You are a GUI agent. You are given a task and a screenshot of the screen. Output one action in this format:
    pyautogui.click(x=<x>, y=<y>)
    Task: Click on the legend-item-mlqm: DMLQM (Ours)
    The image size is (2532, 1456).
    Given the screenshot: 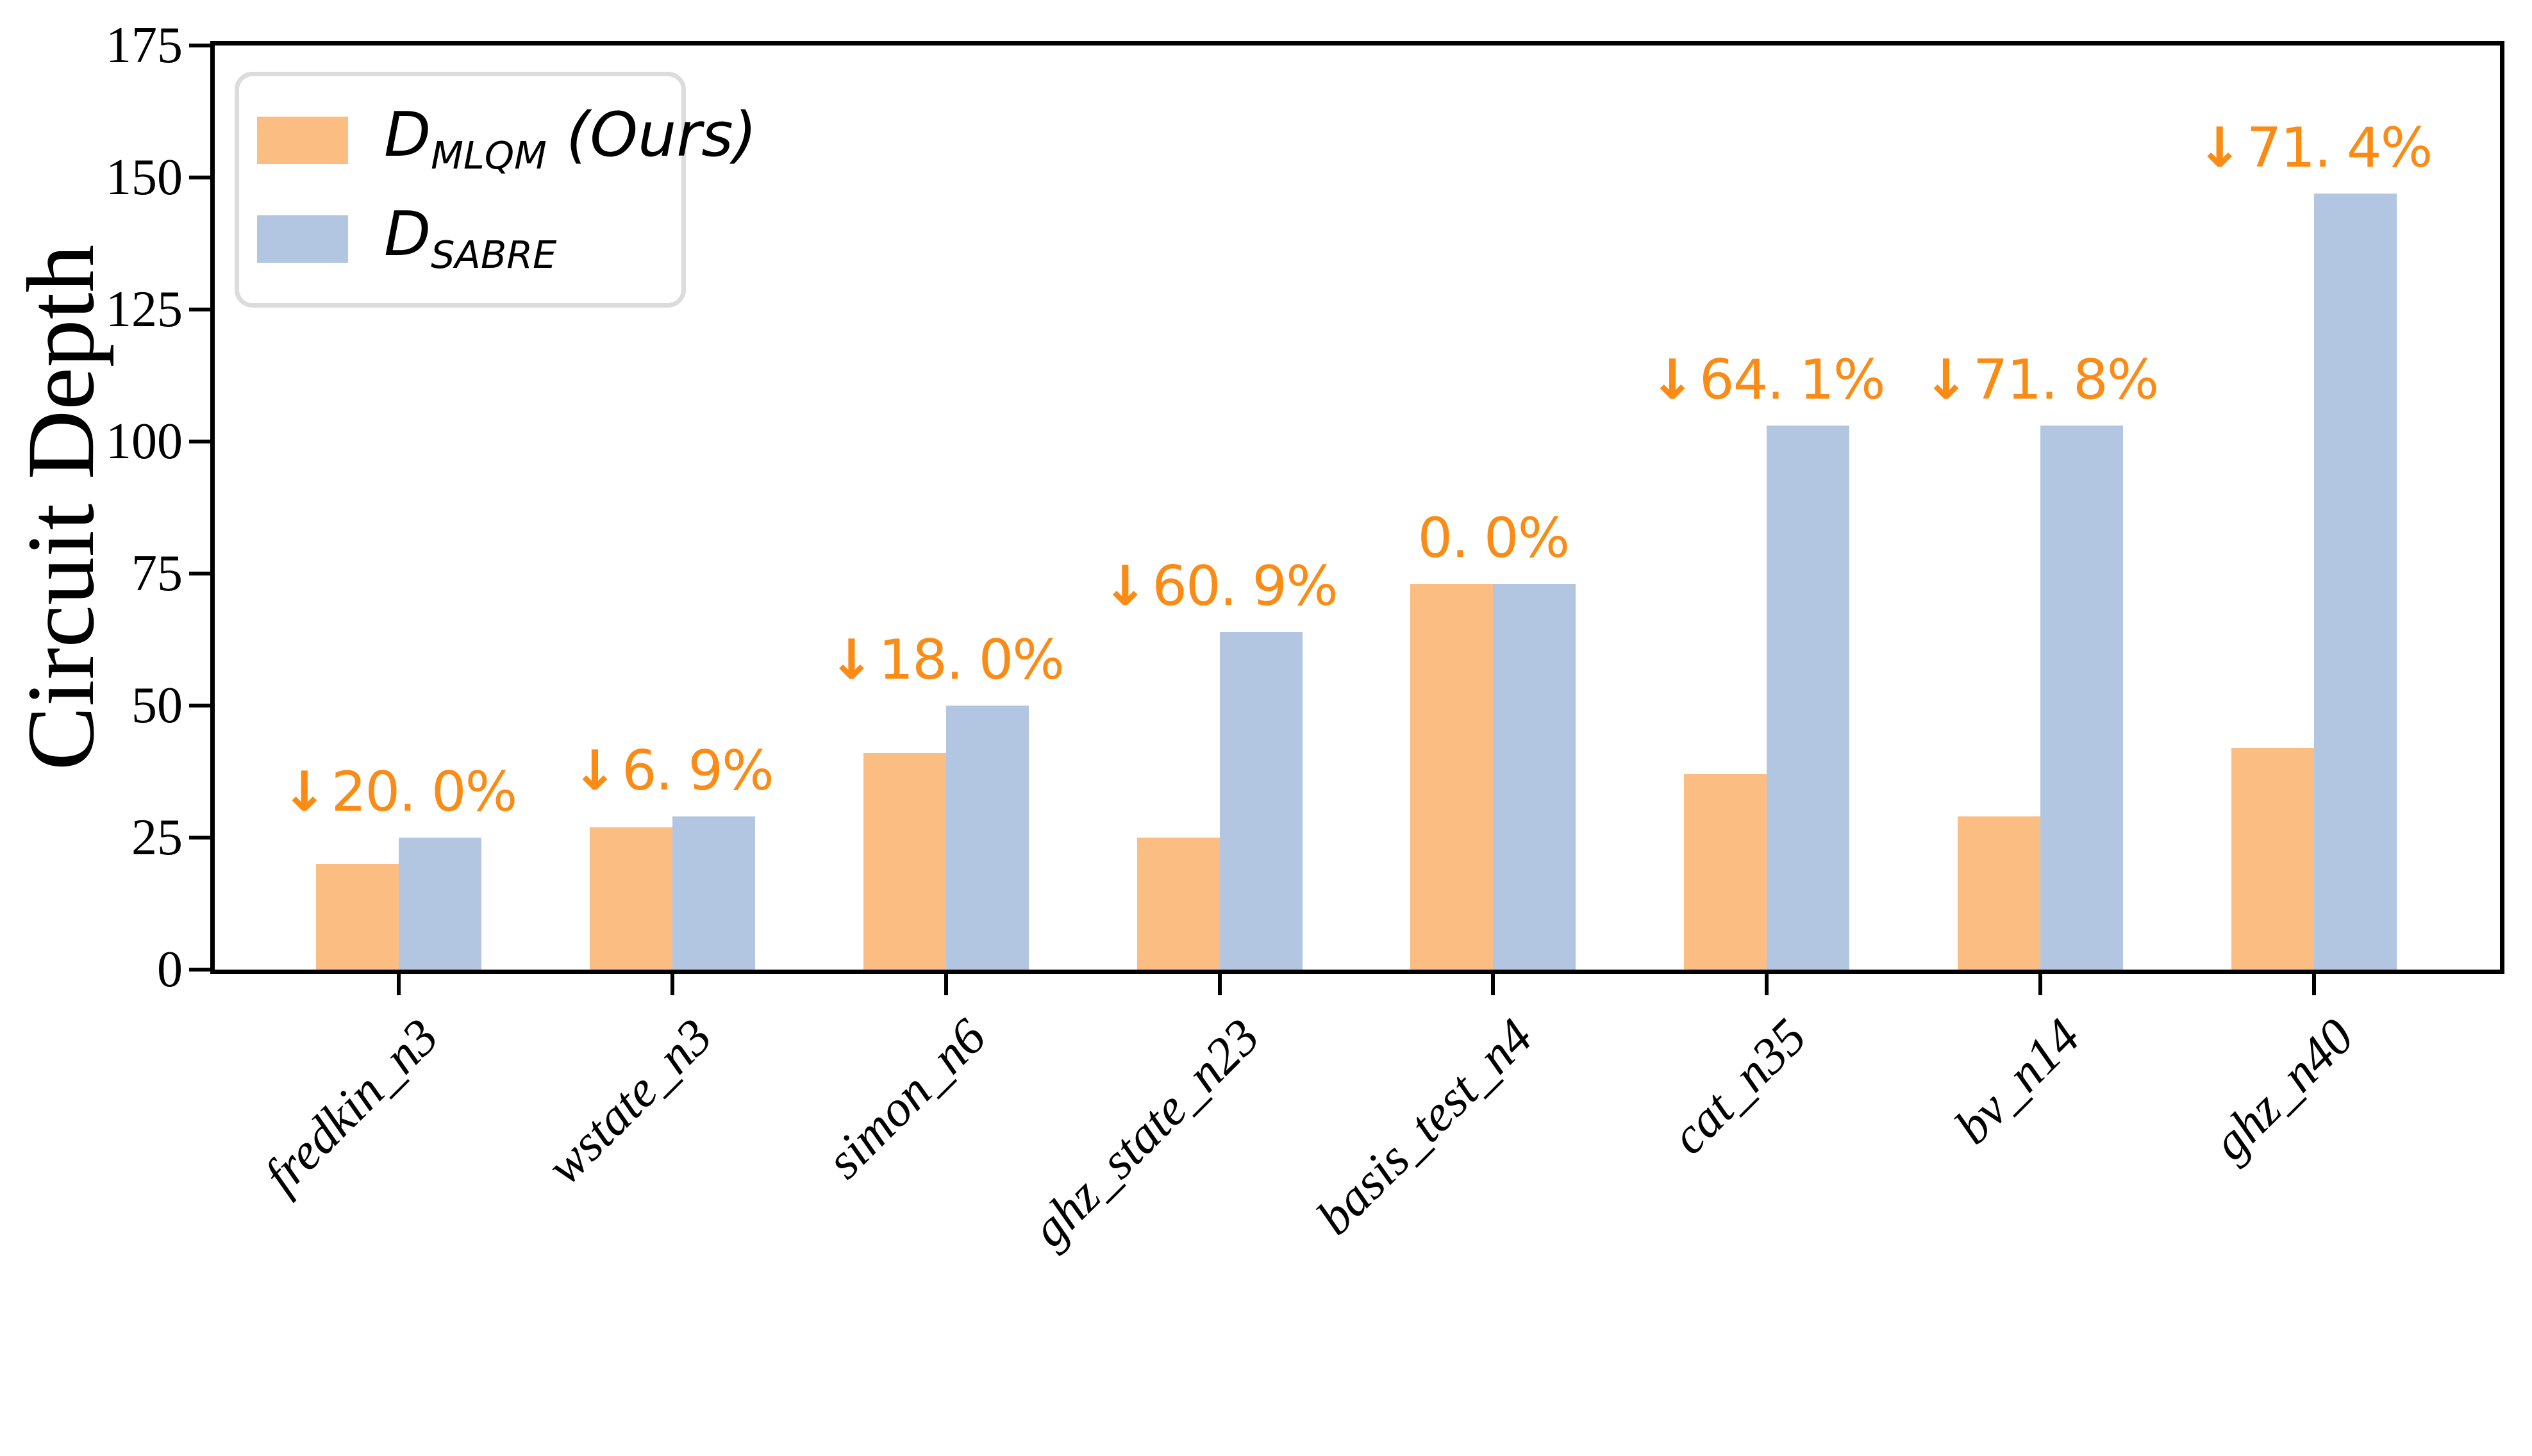 What is the action you would take?
    pyautogui.click(x=507, y=140)
    